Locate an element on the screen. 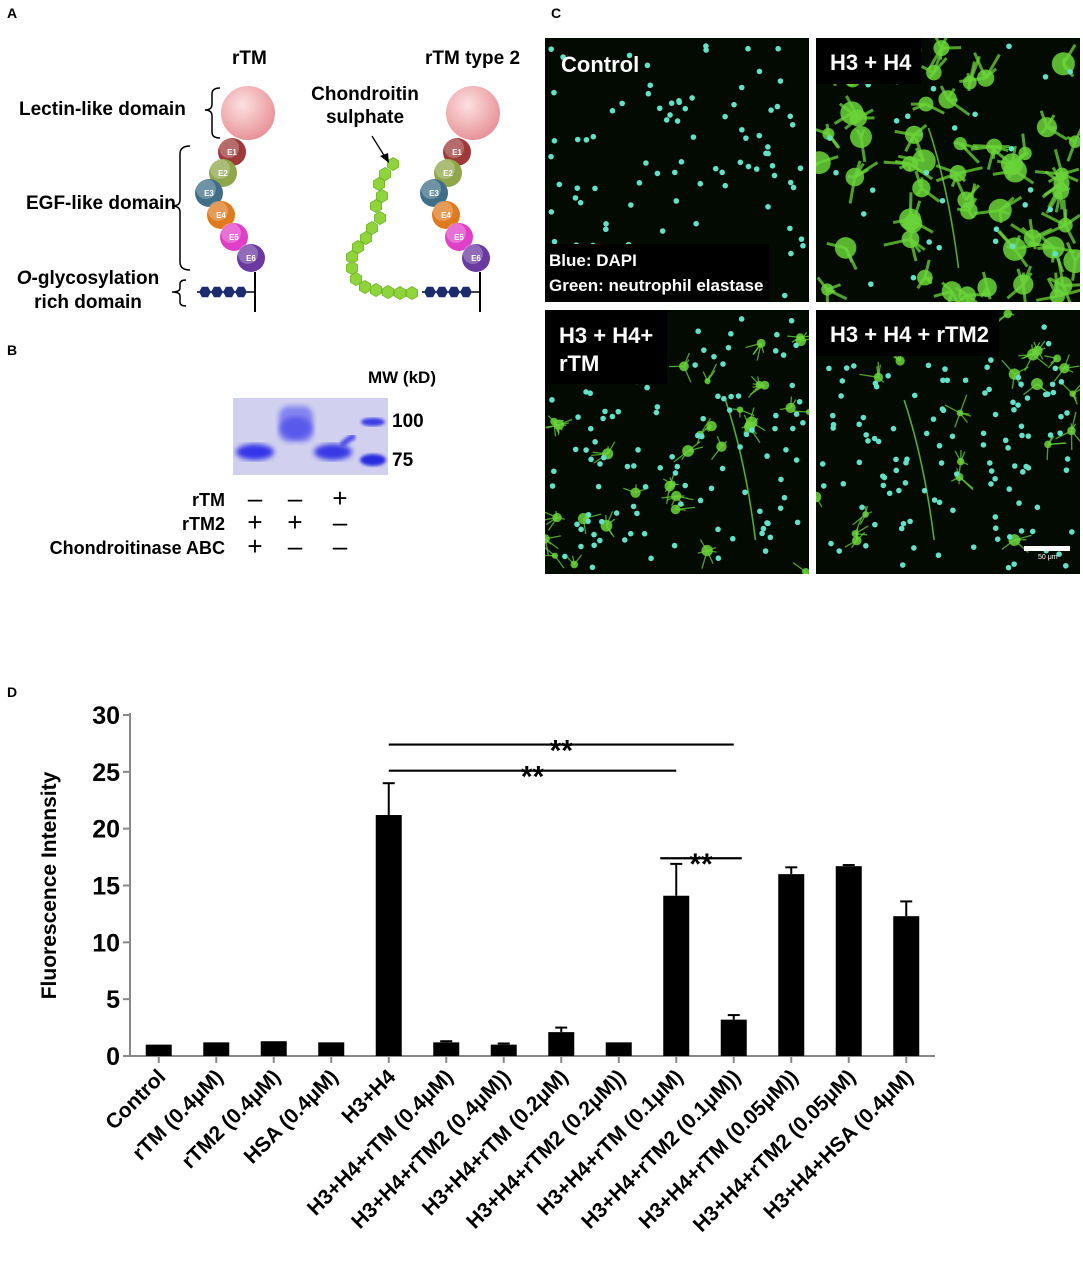  oglyco-rest: -glycosylation is located at coordinates (95, 278).